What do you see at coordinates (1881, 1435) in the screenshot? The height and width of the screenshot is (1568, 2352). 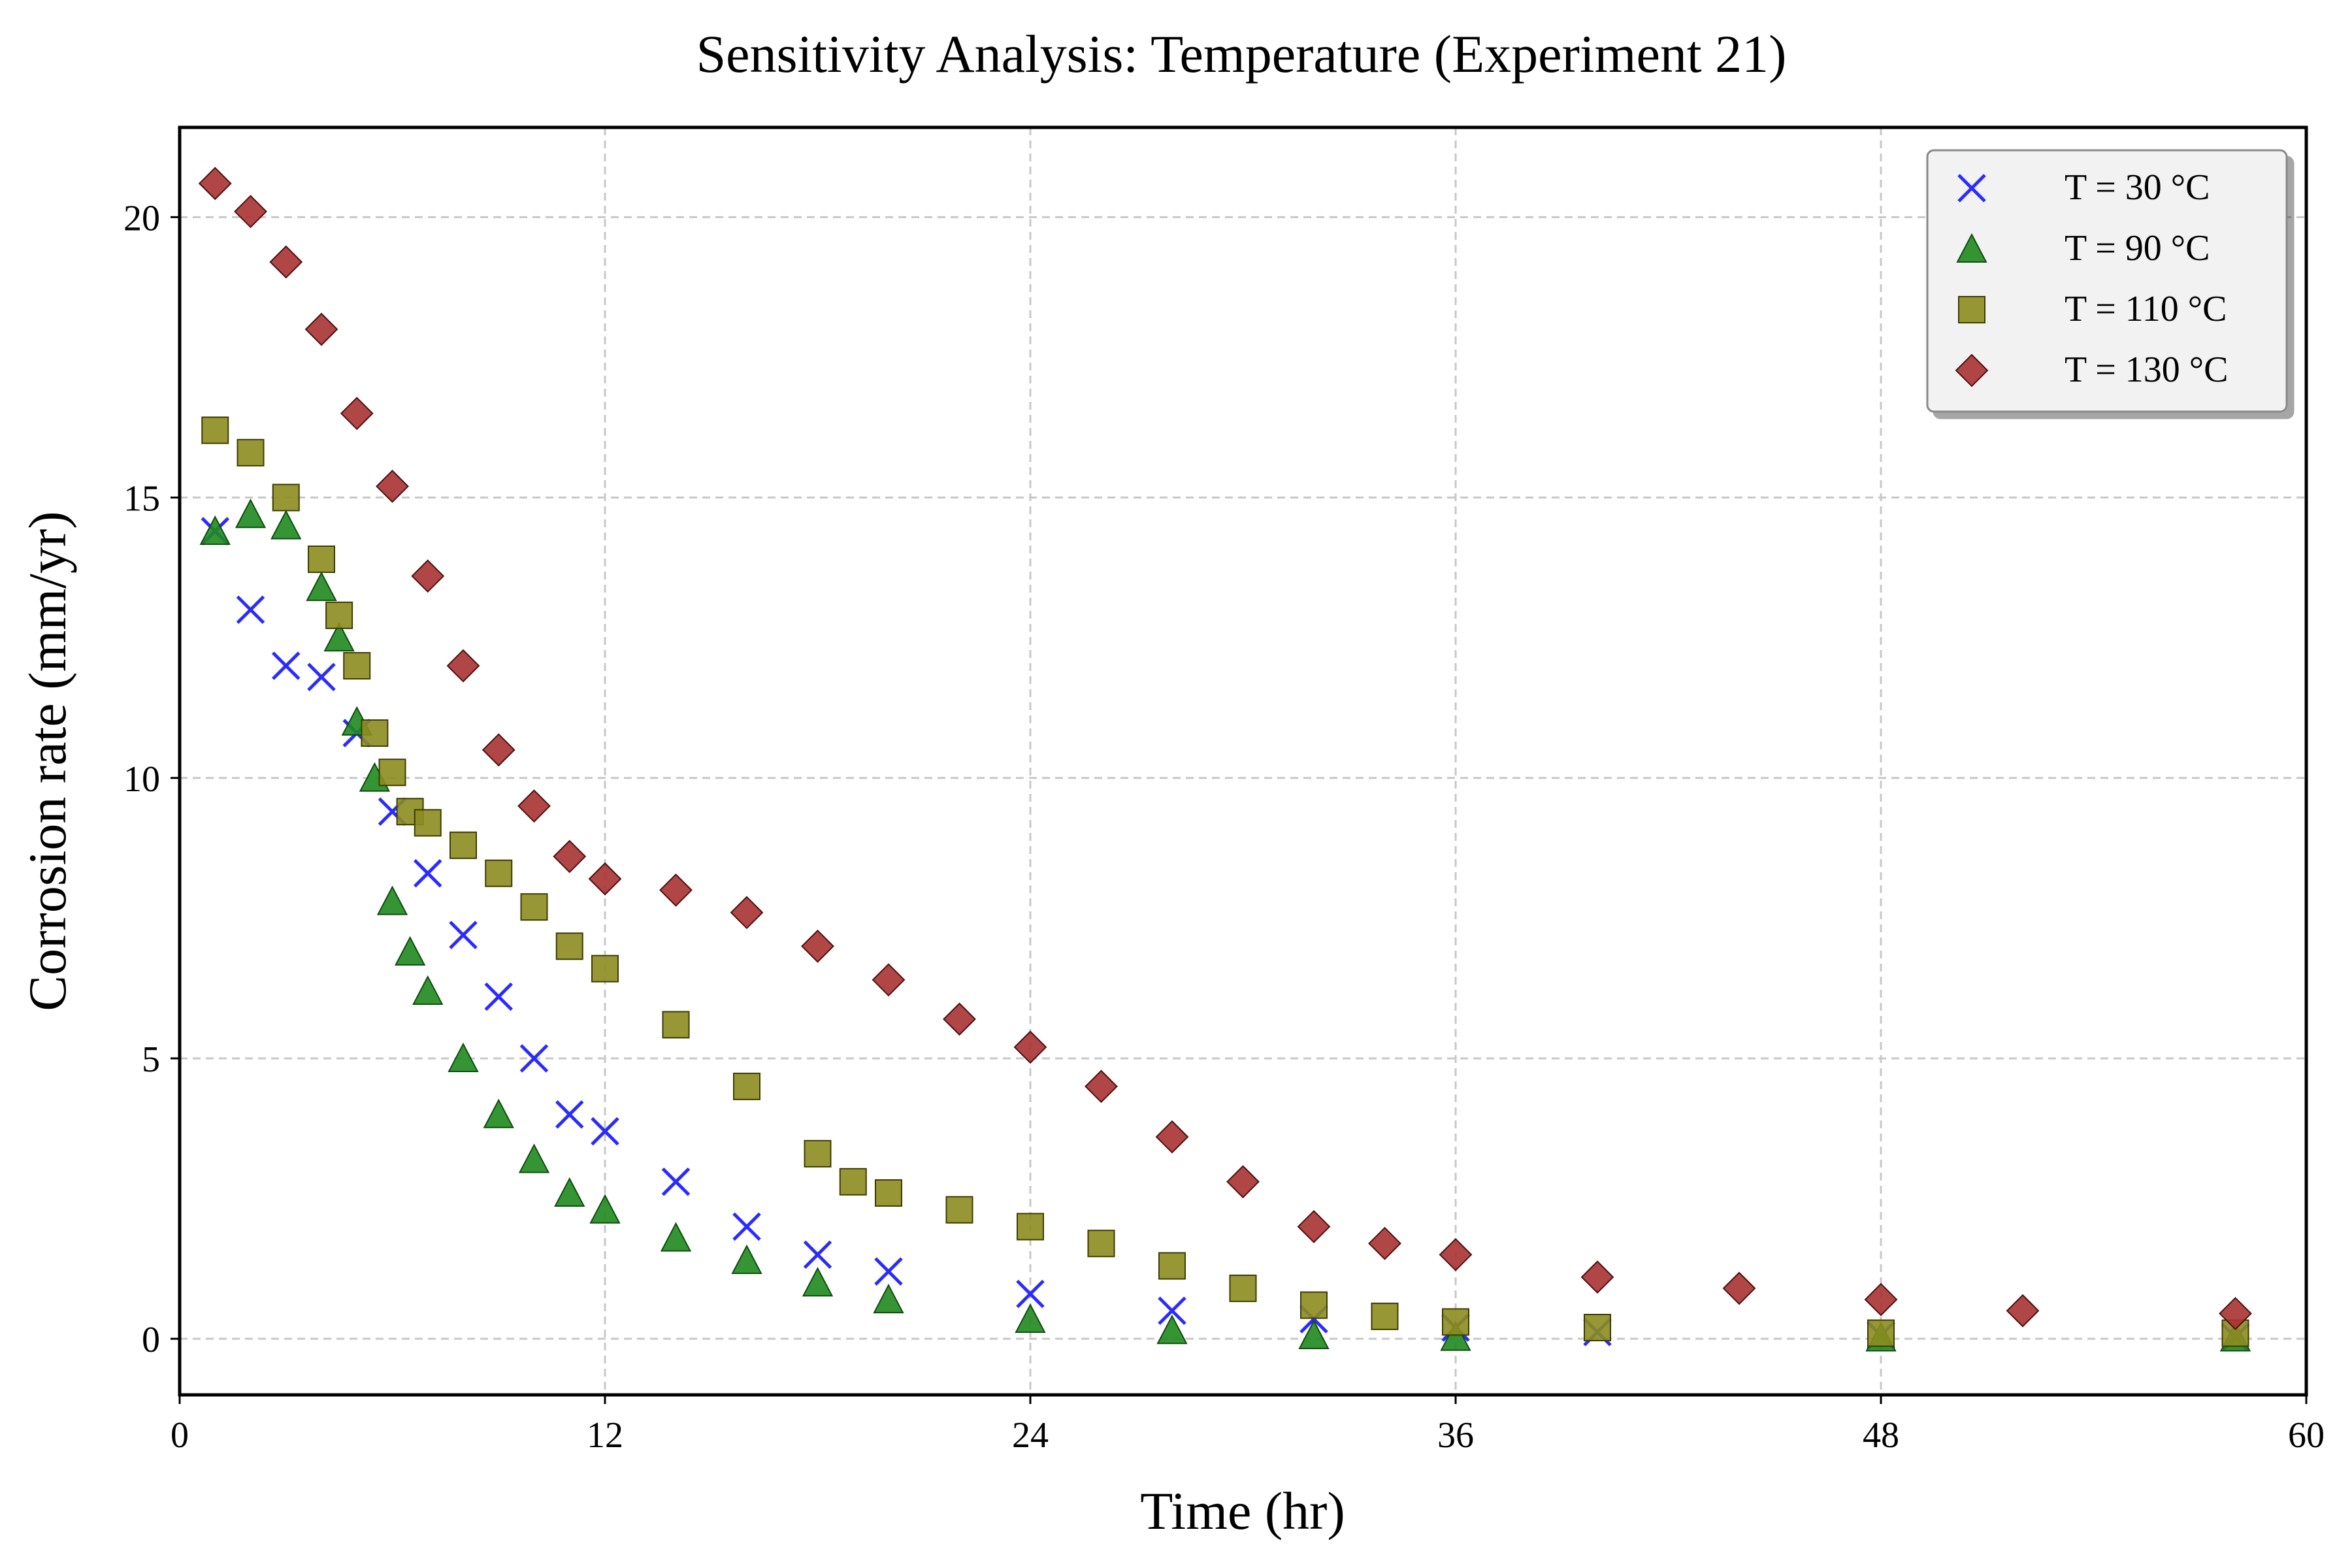 I see `x-tick-label: 48` at bounding box center [1881, 1435].